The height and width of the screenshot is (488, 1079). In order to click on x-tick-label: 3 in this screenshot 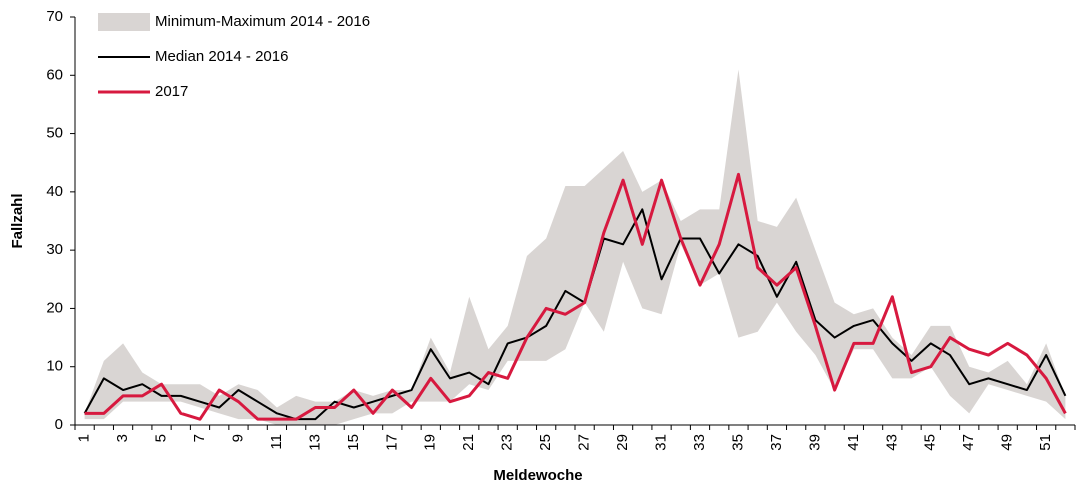, I will do `click(122, 438)`.